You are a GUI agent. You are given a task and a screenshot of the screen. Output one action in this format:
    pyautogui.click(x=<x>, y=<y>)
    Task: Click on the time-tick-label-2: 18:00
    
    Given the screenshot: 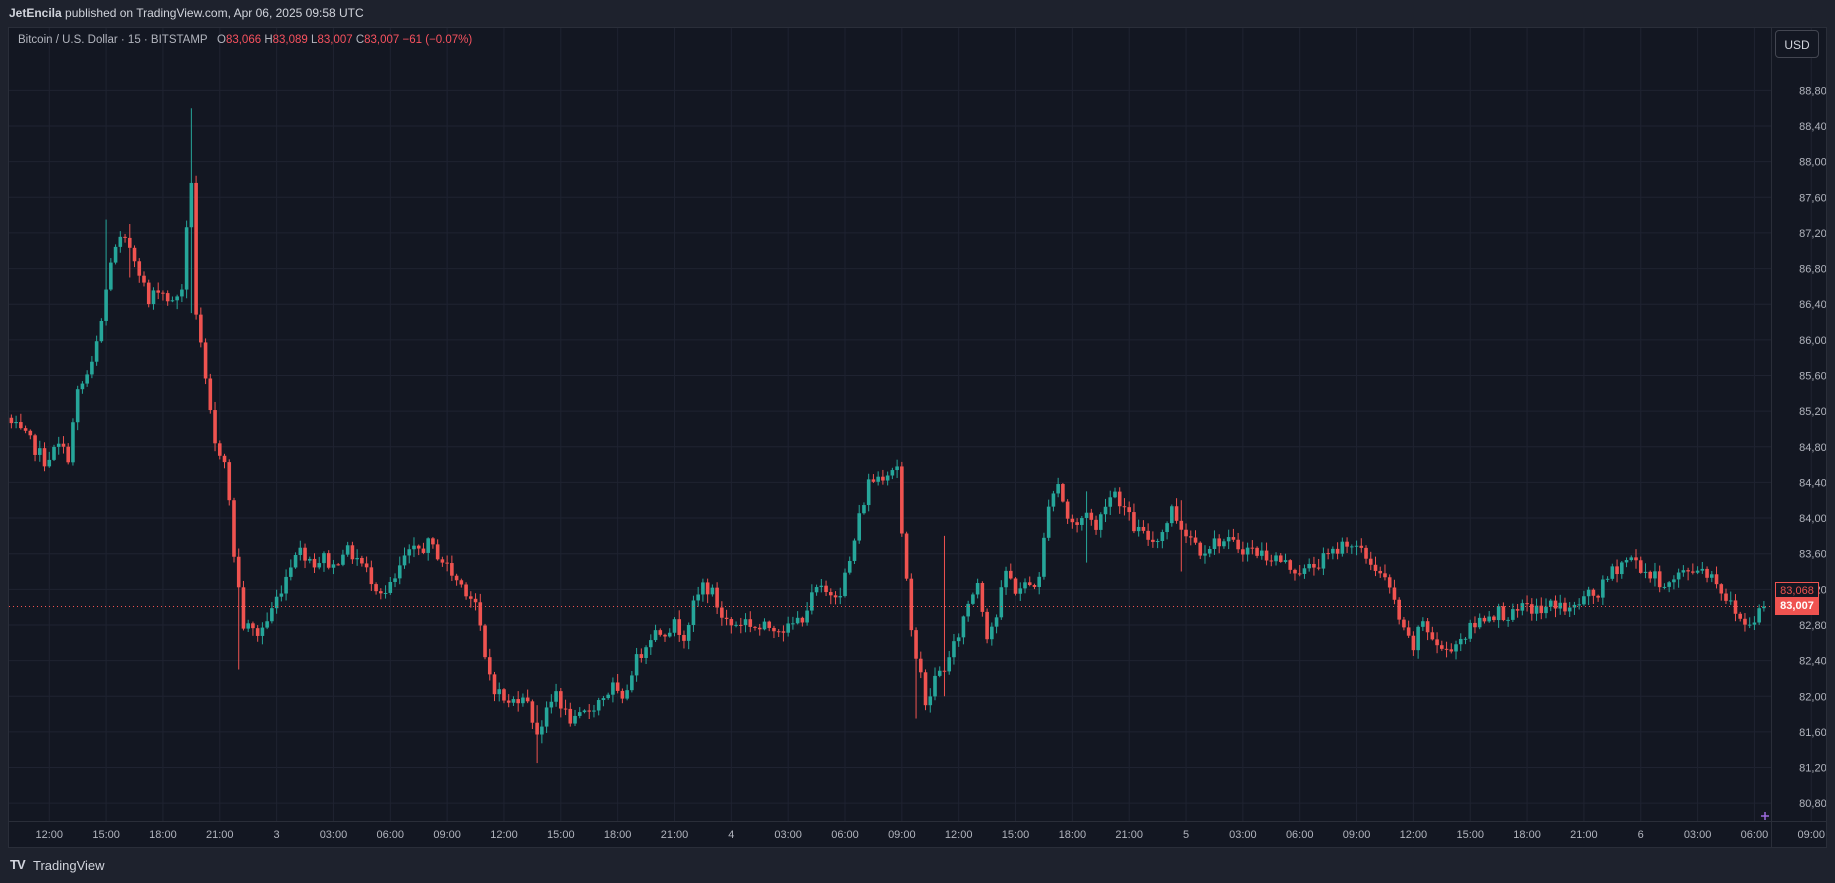 What is the action you would take?
    pyautogui.click(x=163, y=835)
    